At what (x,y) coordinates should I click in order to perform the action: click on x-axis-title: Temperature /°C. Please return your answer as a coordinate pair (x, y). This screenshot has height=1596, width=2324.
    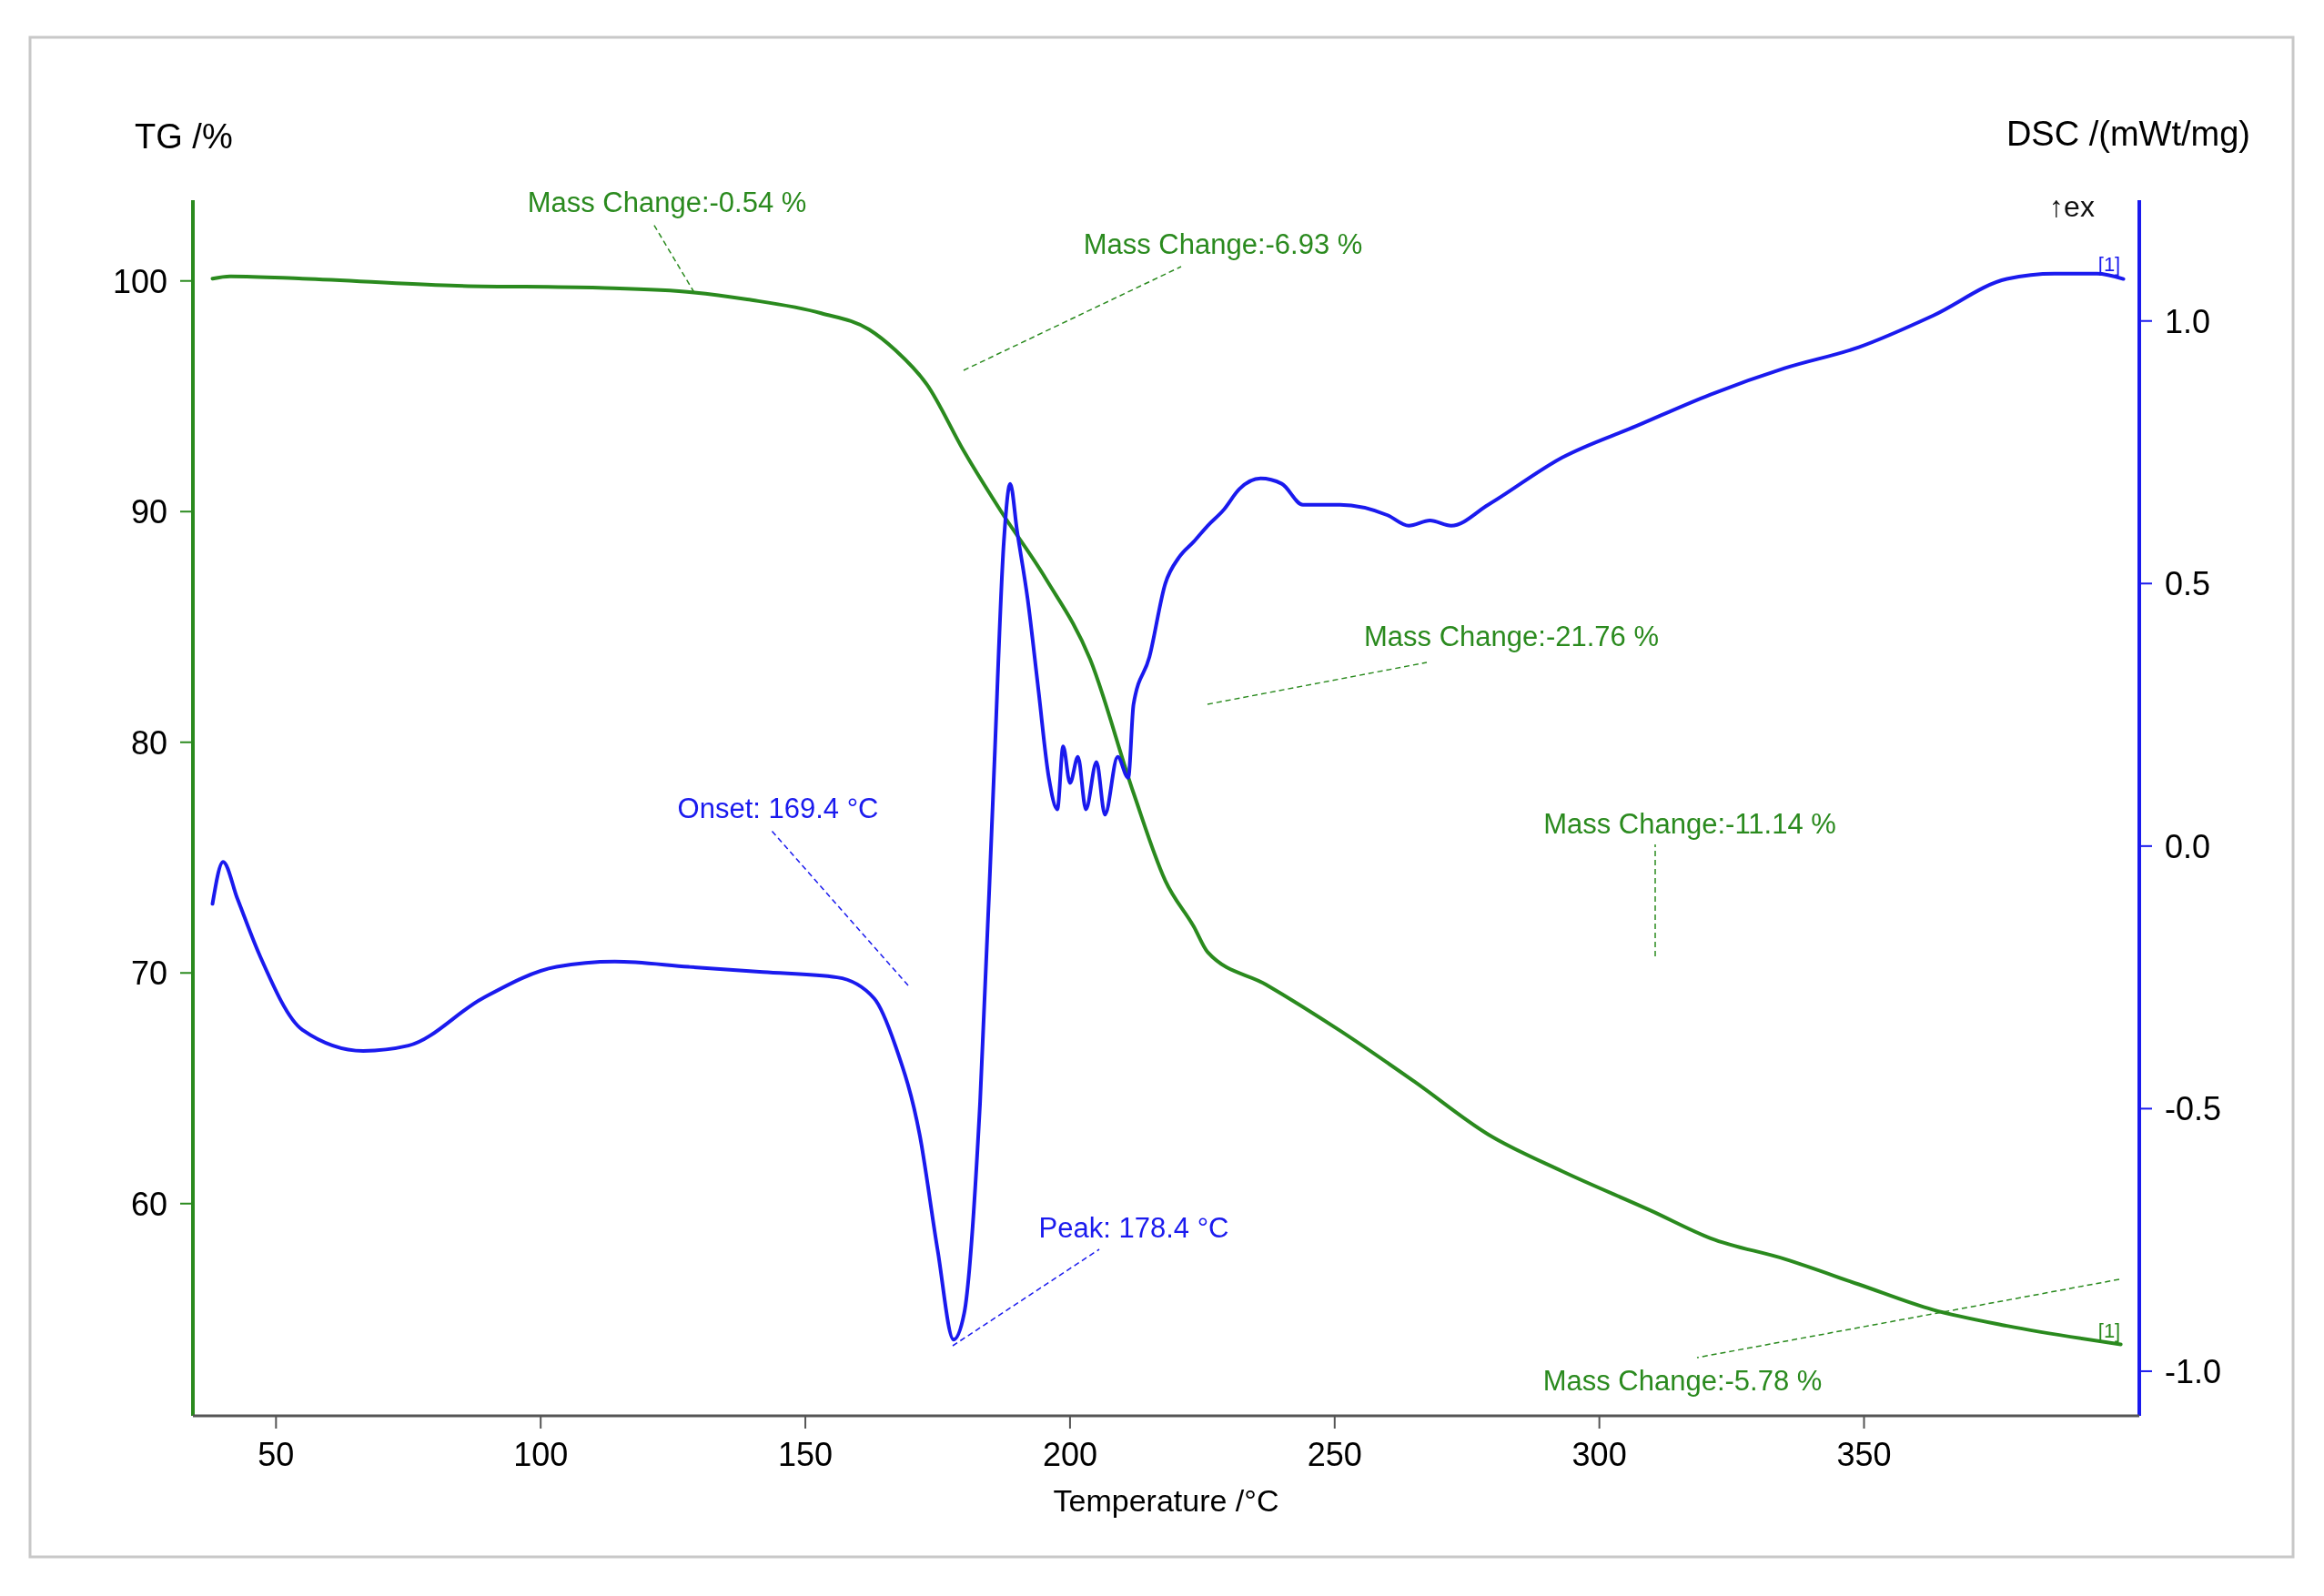
    Looking at the image, I should click on (1166, 1500).